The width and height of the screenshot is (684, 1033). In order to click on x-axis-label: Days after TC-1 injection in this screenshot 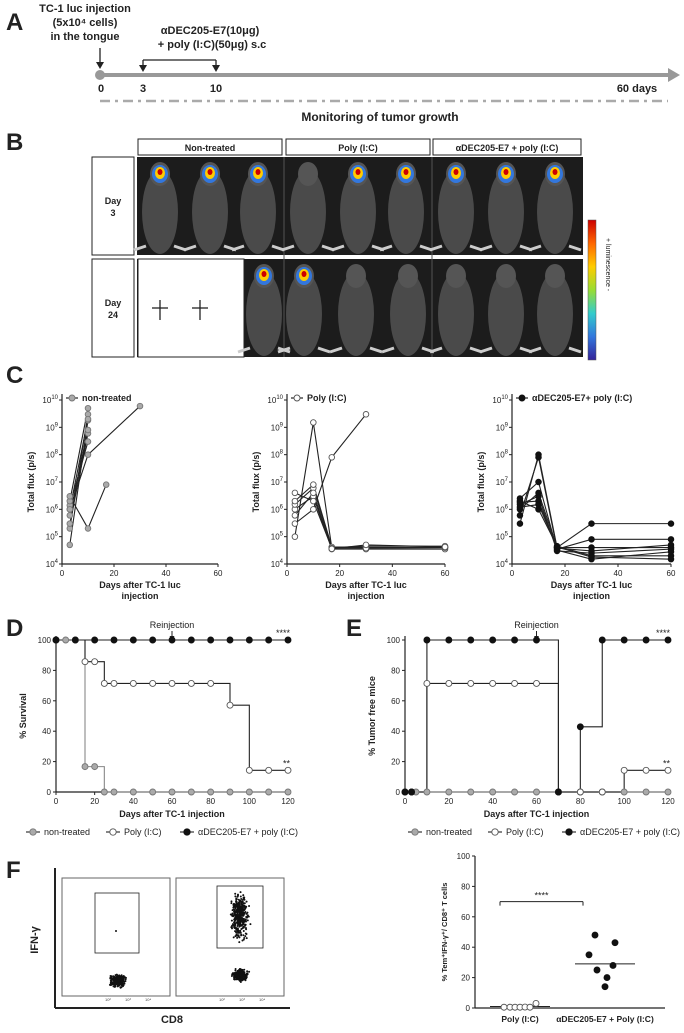, I will do `click(537, 814)`.